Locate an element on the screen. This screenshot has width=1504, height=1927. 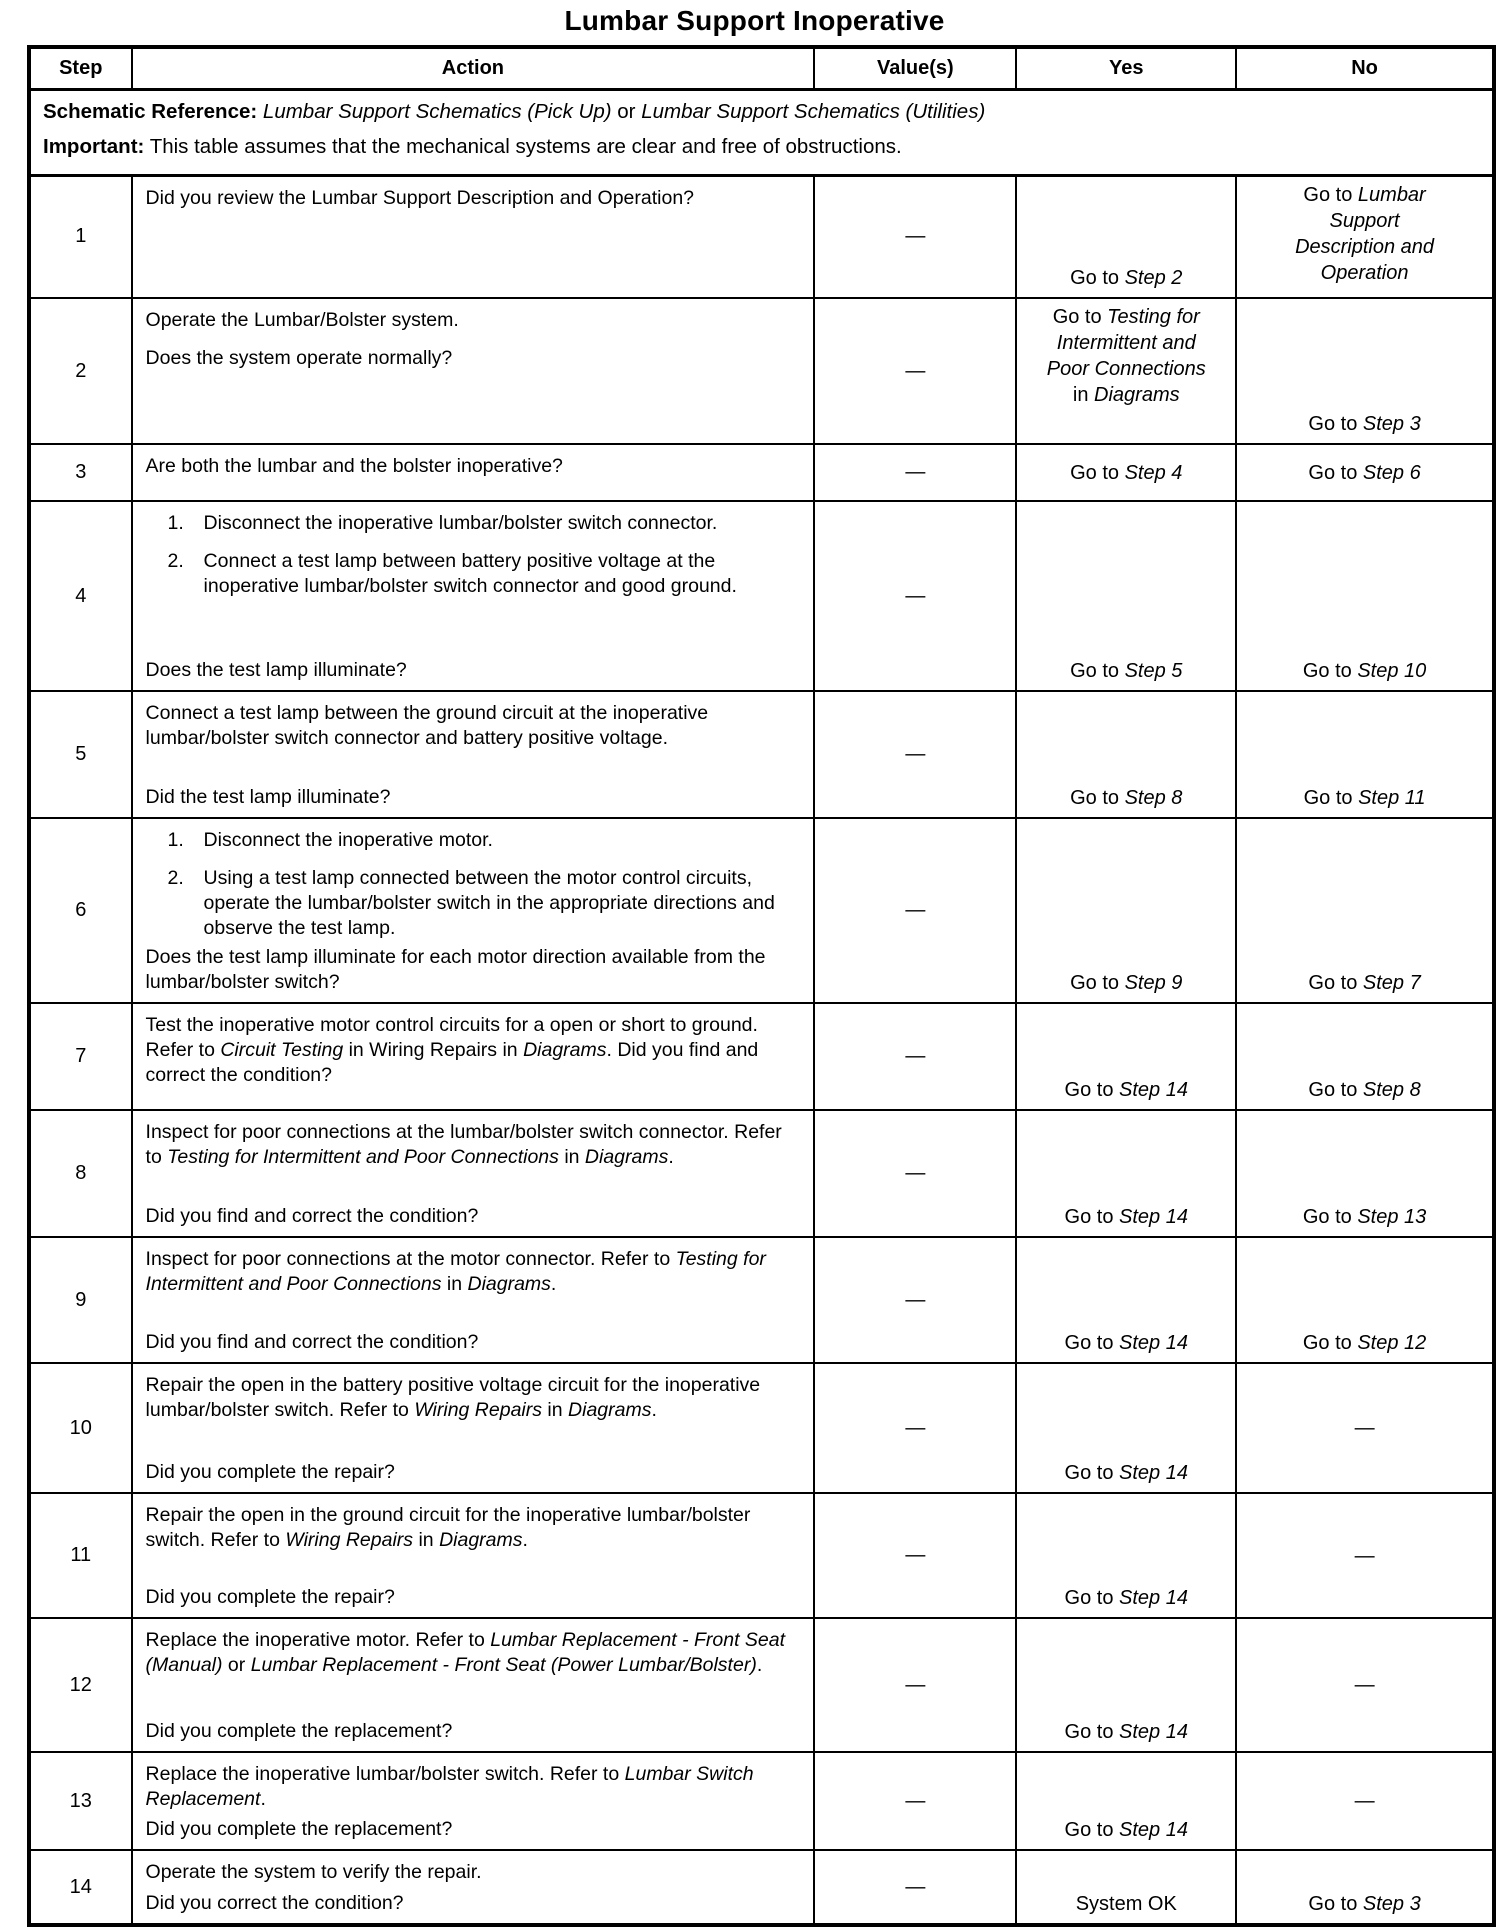
list-number: 1. is located at coordinates (175, 523).